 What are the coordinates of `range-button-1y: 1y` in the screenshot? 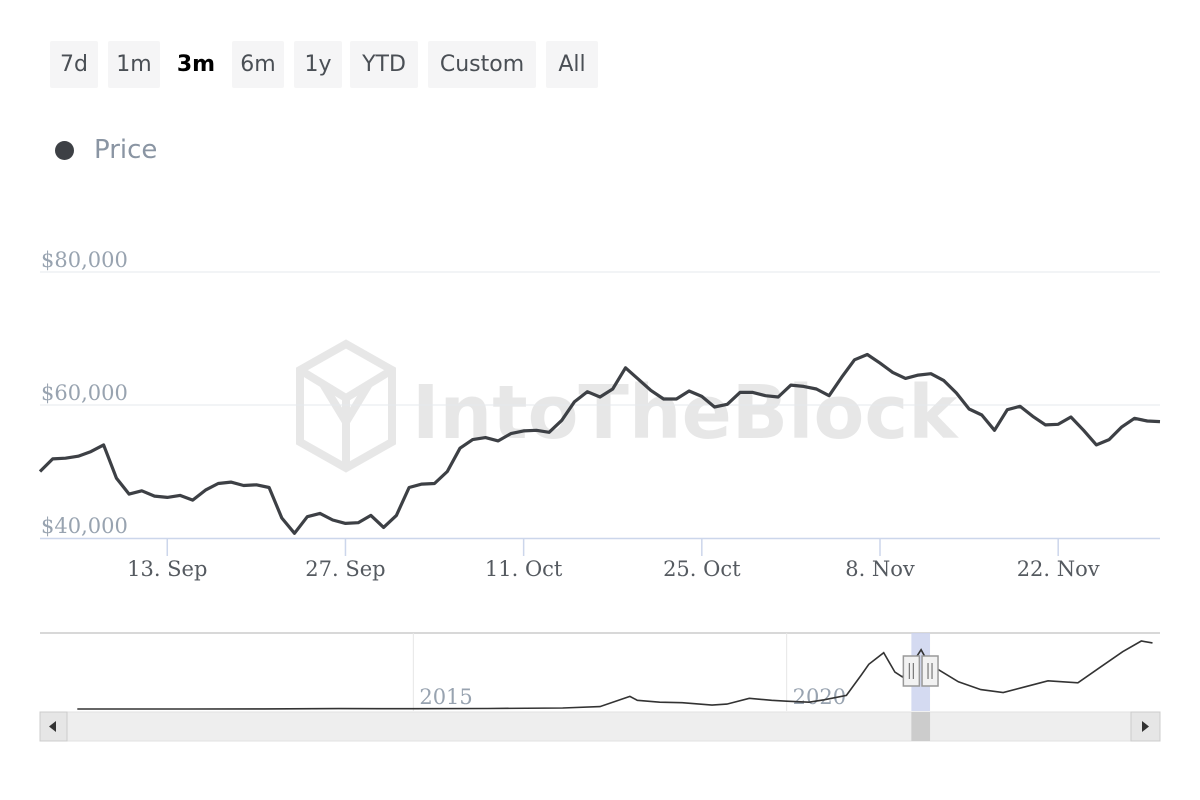 It's located at (318, 64).